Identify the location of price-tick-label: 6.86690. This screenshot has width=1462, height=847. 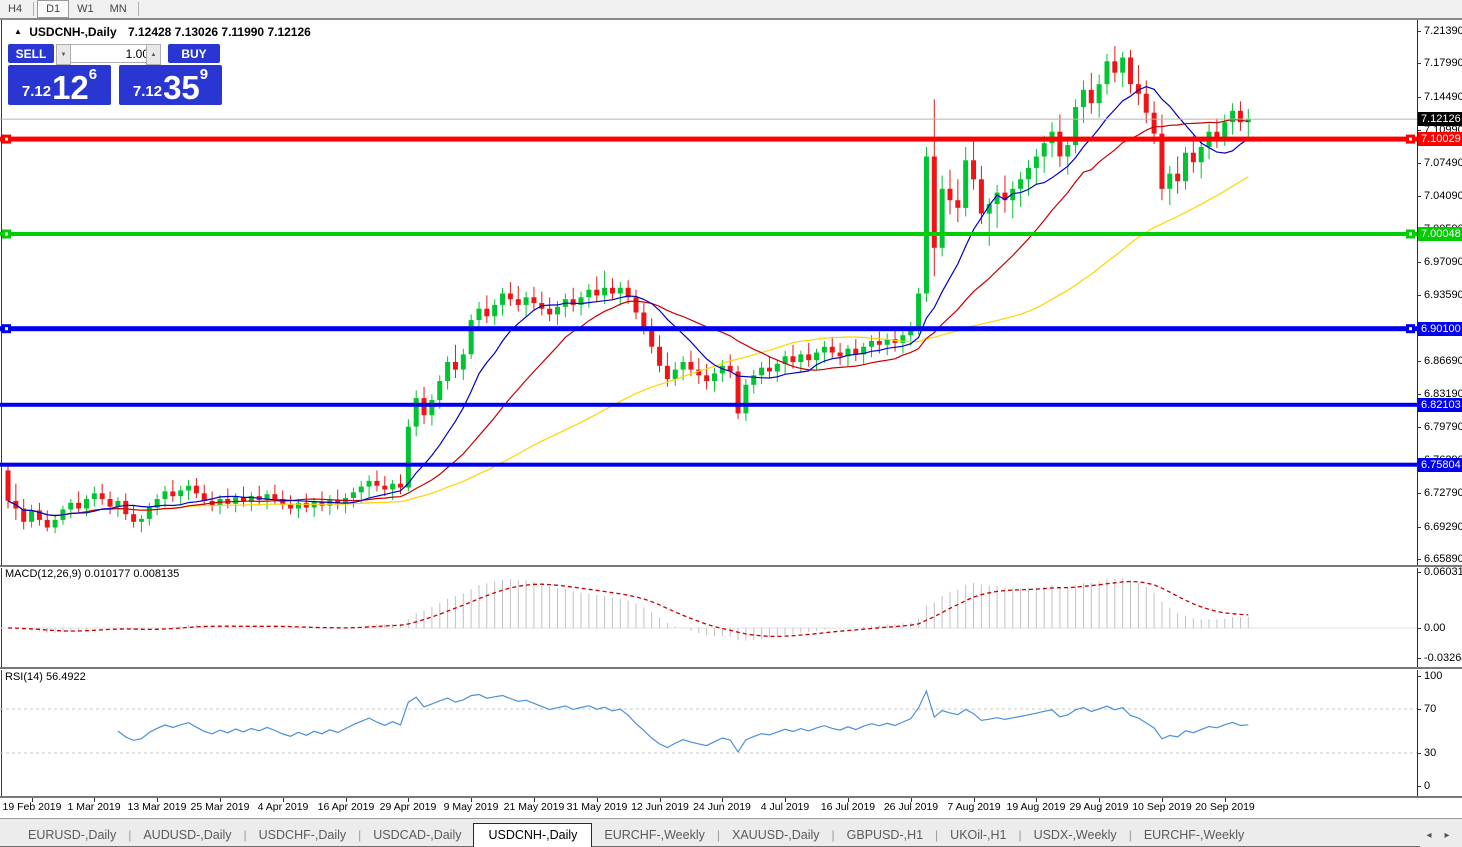
(1443, 361).